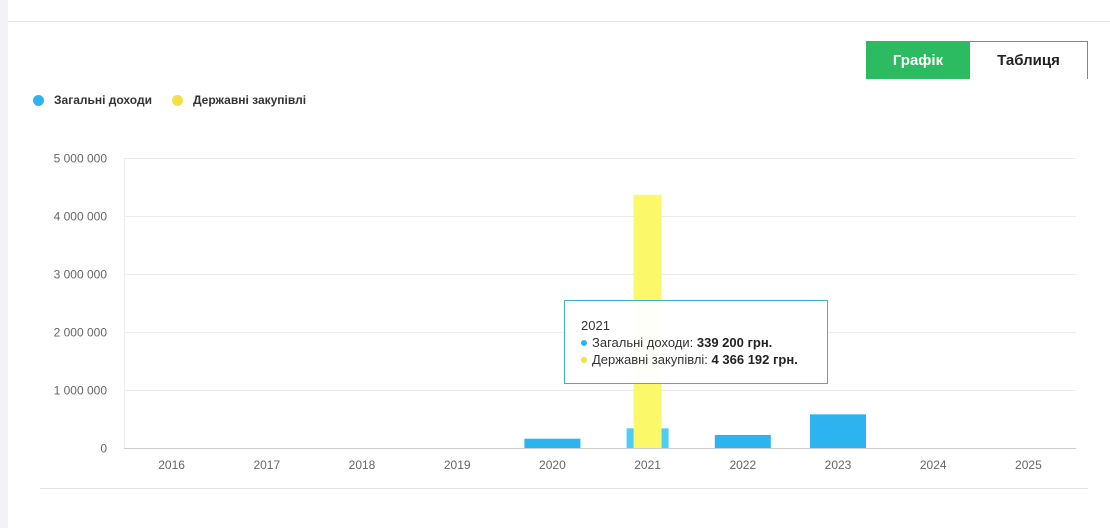  I want to click on legend-label-procurement: Державні закупівлі, so click(249, 100).